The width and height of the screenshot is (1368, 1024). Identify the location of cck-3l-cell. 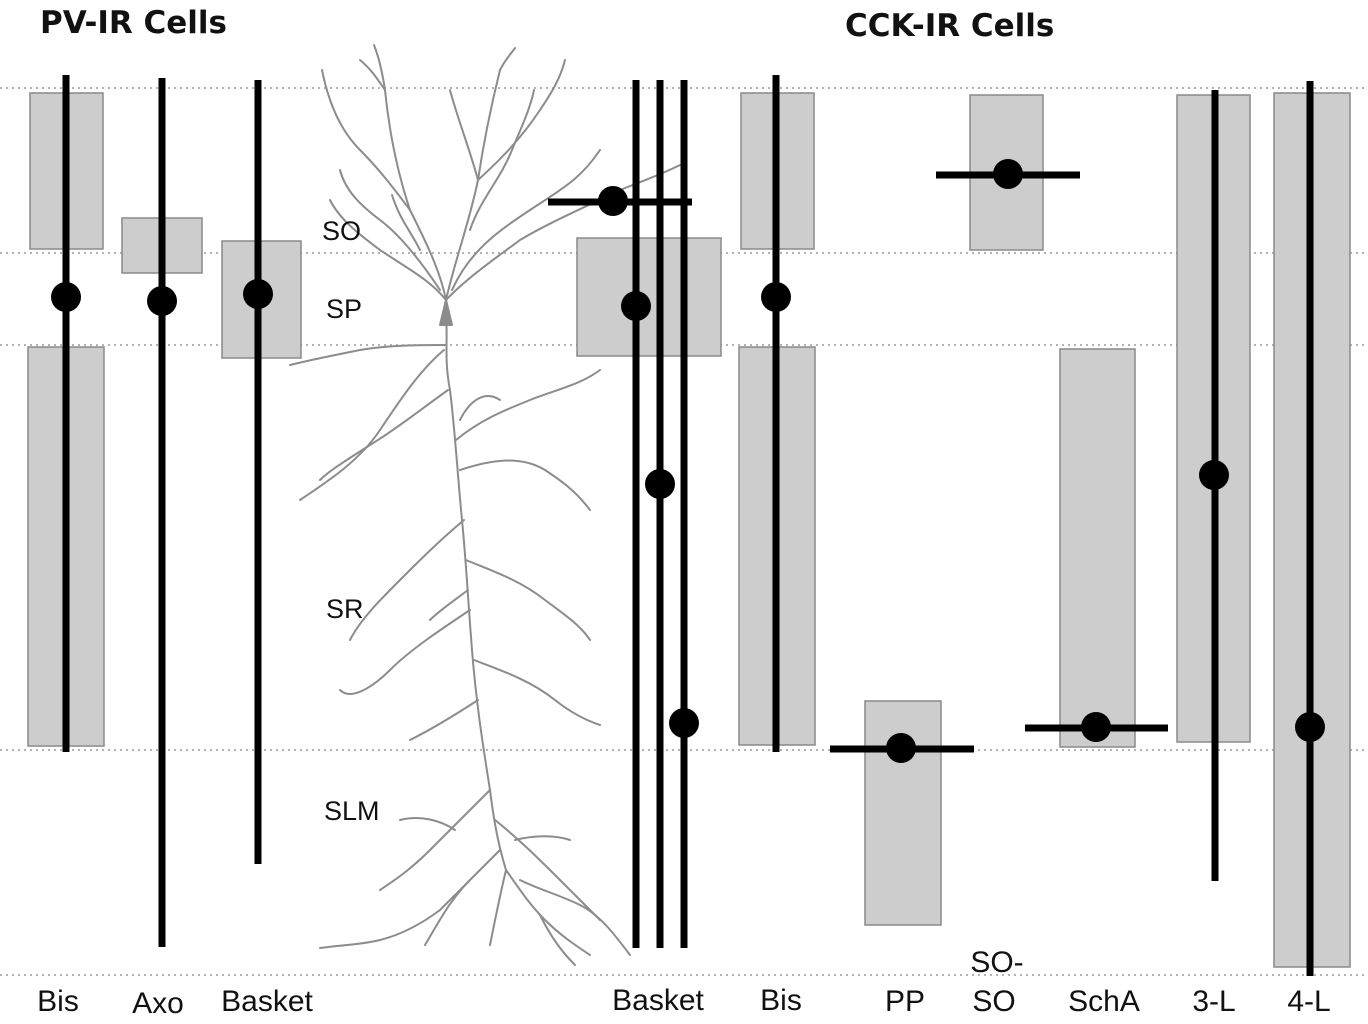
(1213, 485).